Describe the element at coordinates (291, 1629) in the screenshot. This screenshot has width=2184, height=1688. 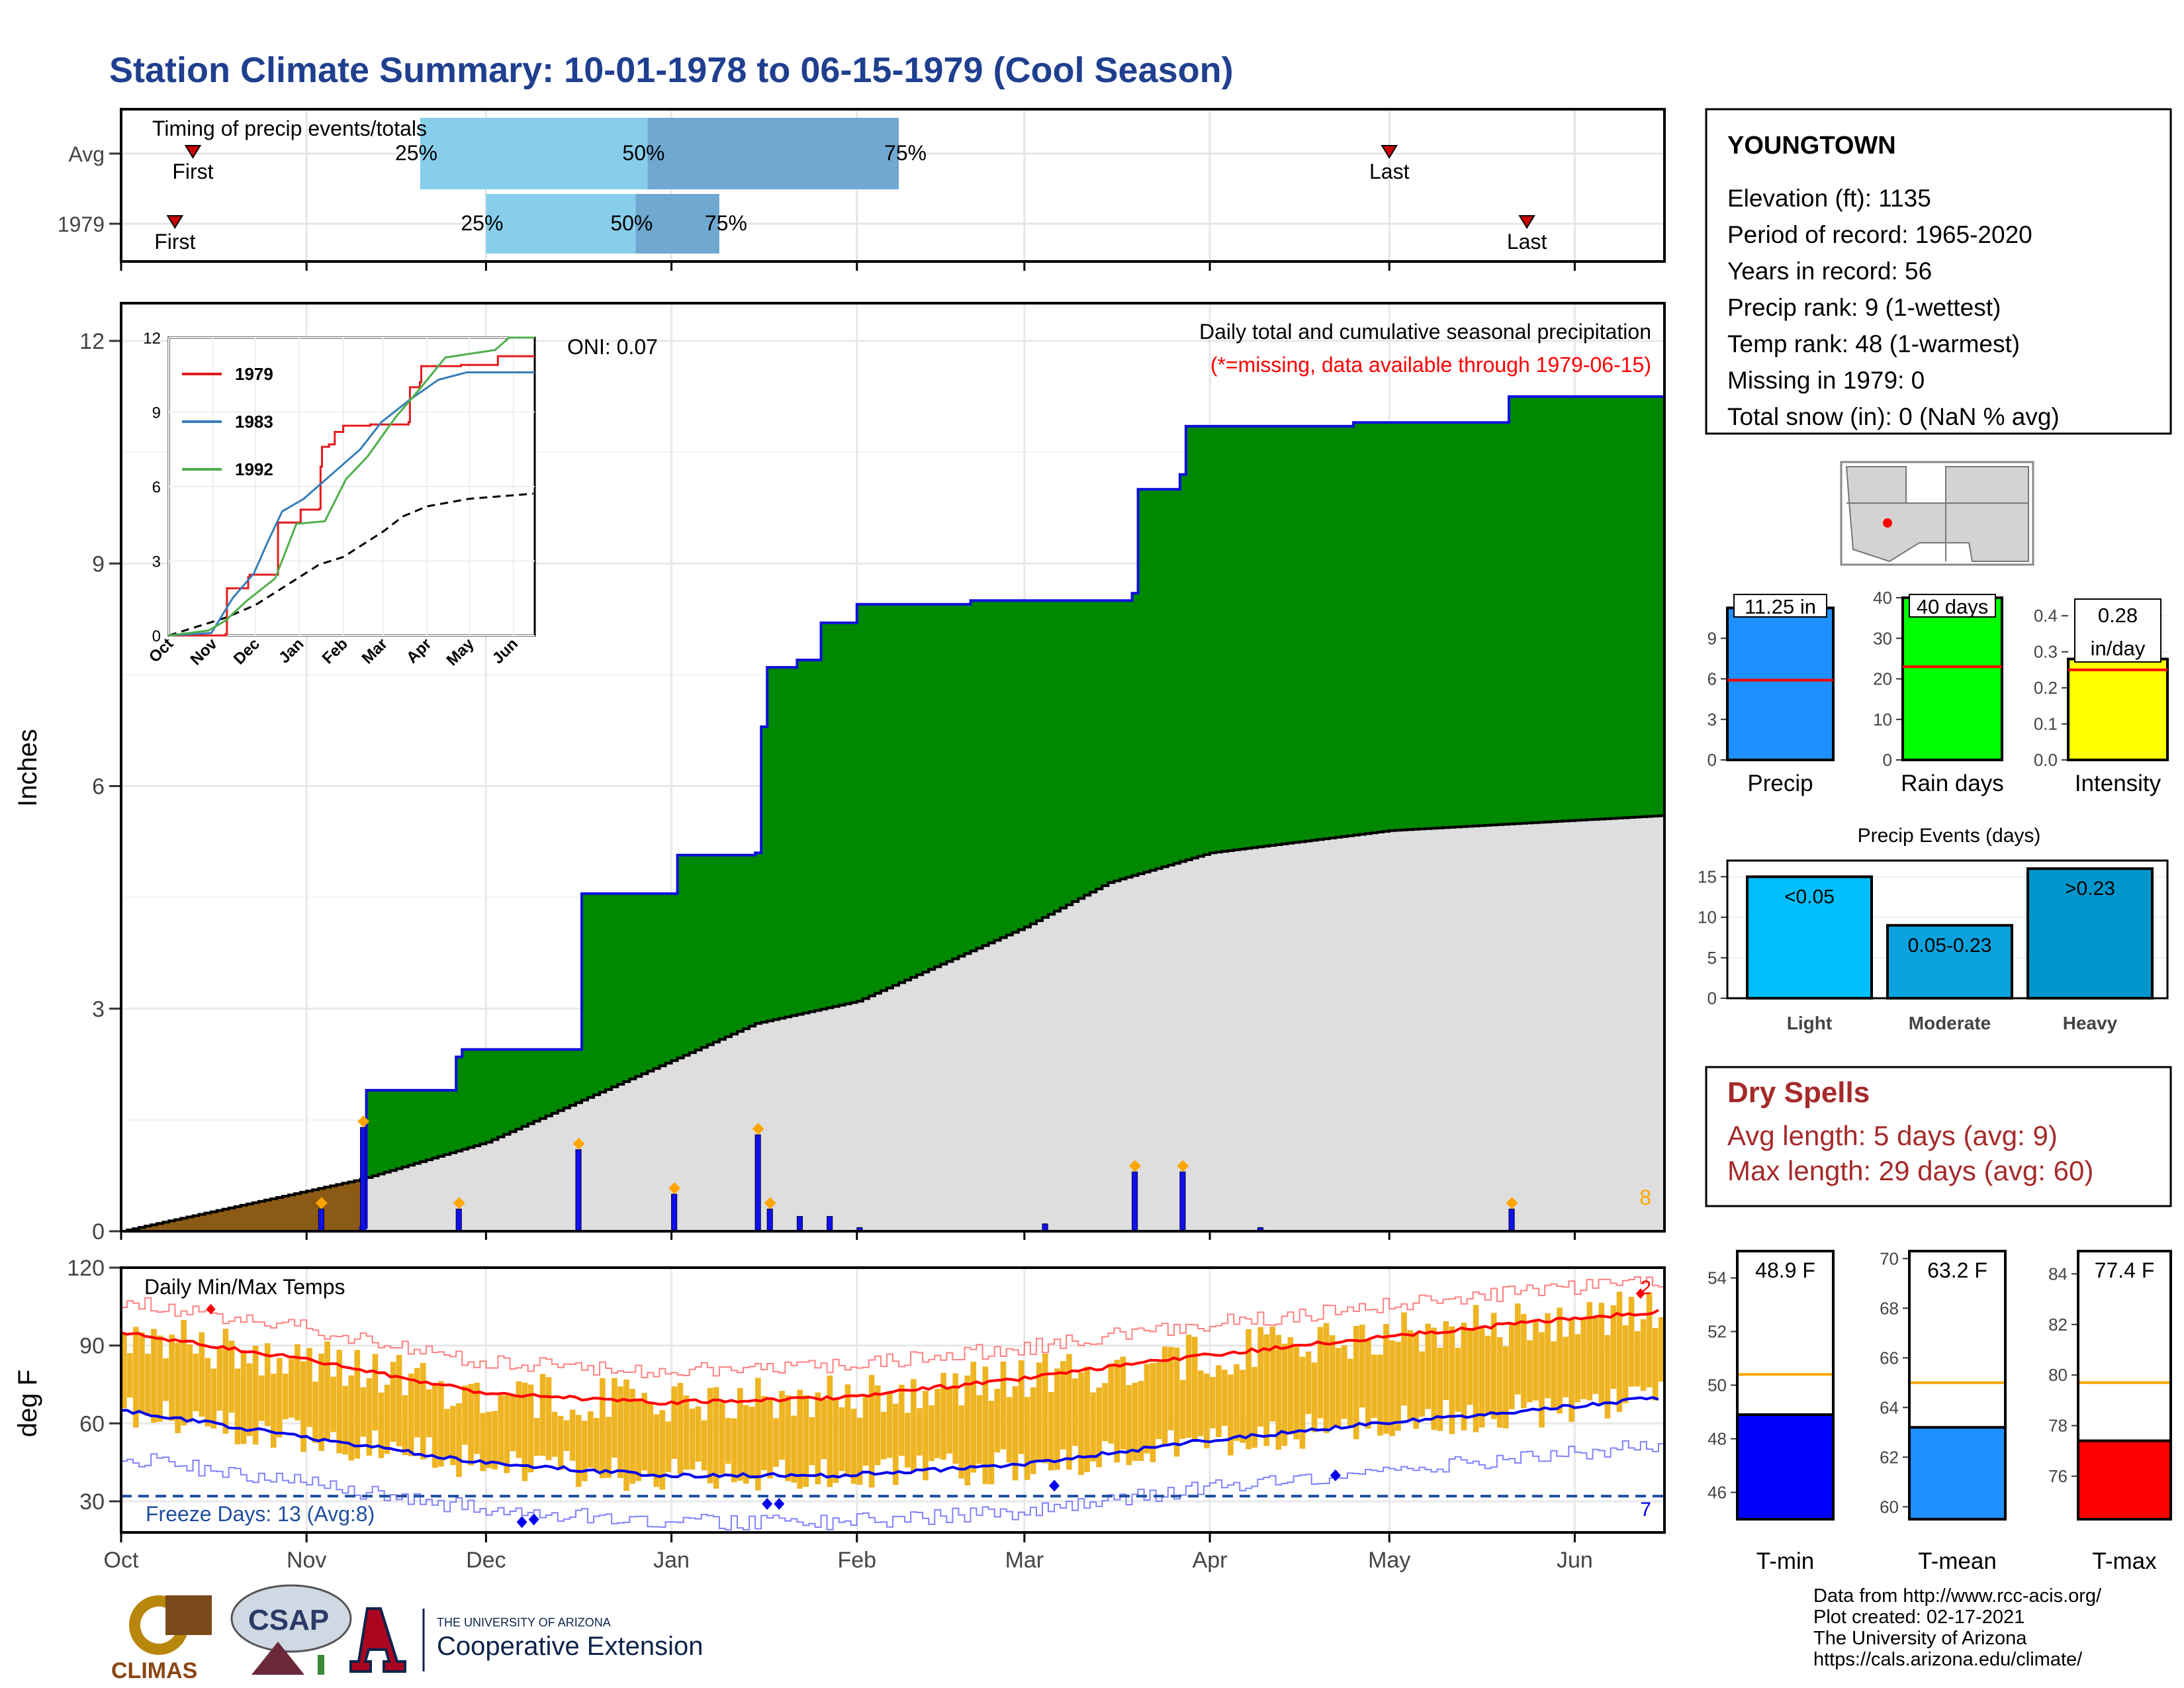
I see `csap-logo: CSAP` at that location.